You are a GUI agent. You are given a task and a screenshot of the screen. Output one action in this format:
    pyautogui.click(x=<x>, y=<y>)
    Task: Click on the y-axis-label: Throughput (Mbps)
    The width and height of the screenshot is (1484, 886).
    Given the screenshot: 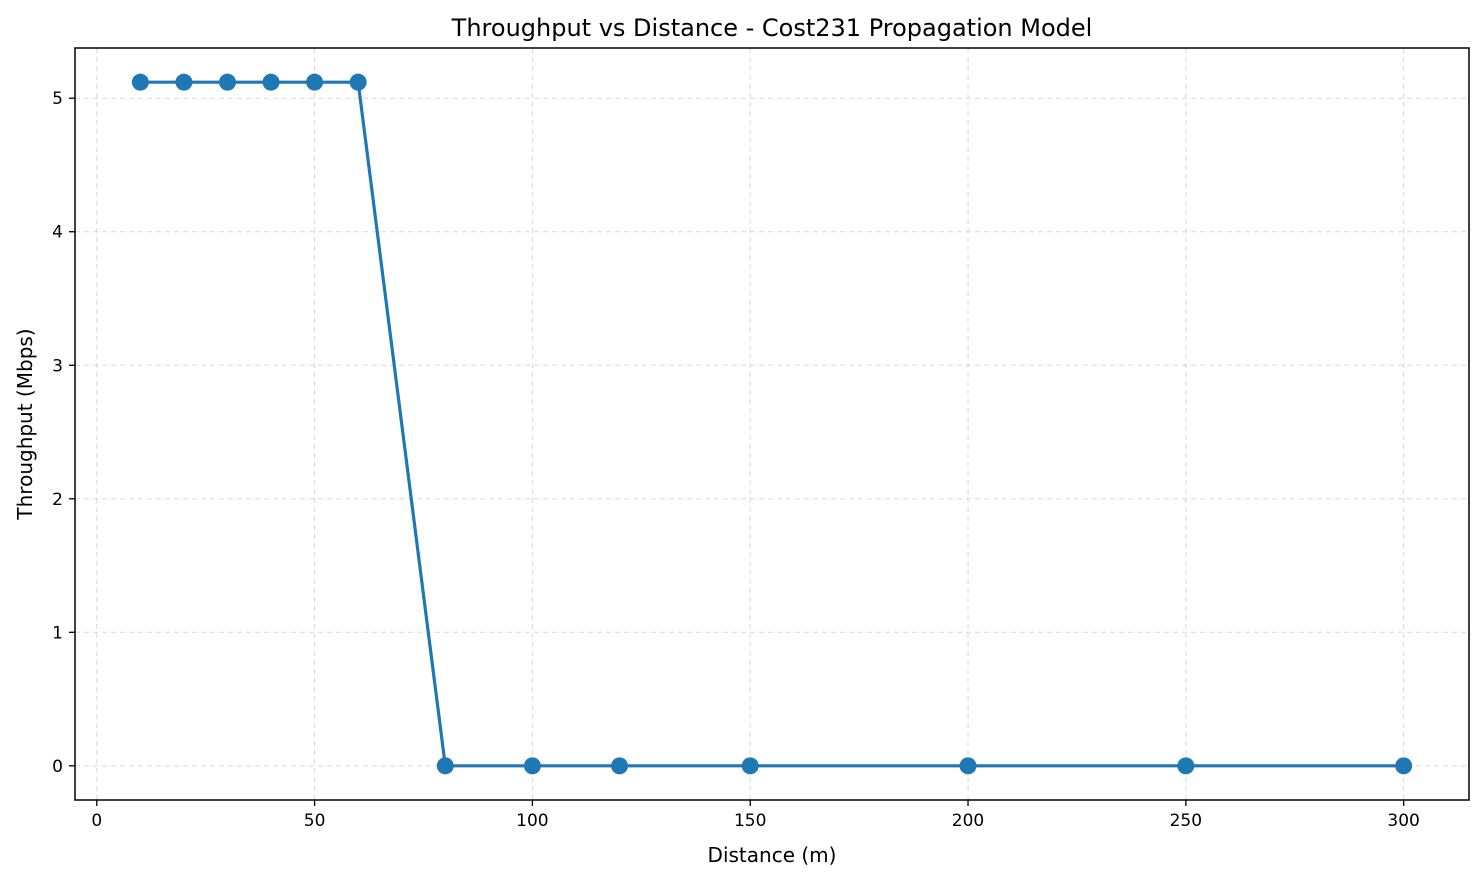 What is the action you would take?
    pyautogui.click(x=25, y=424)
    